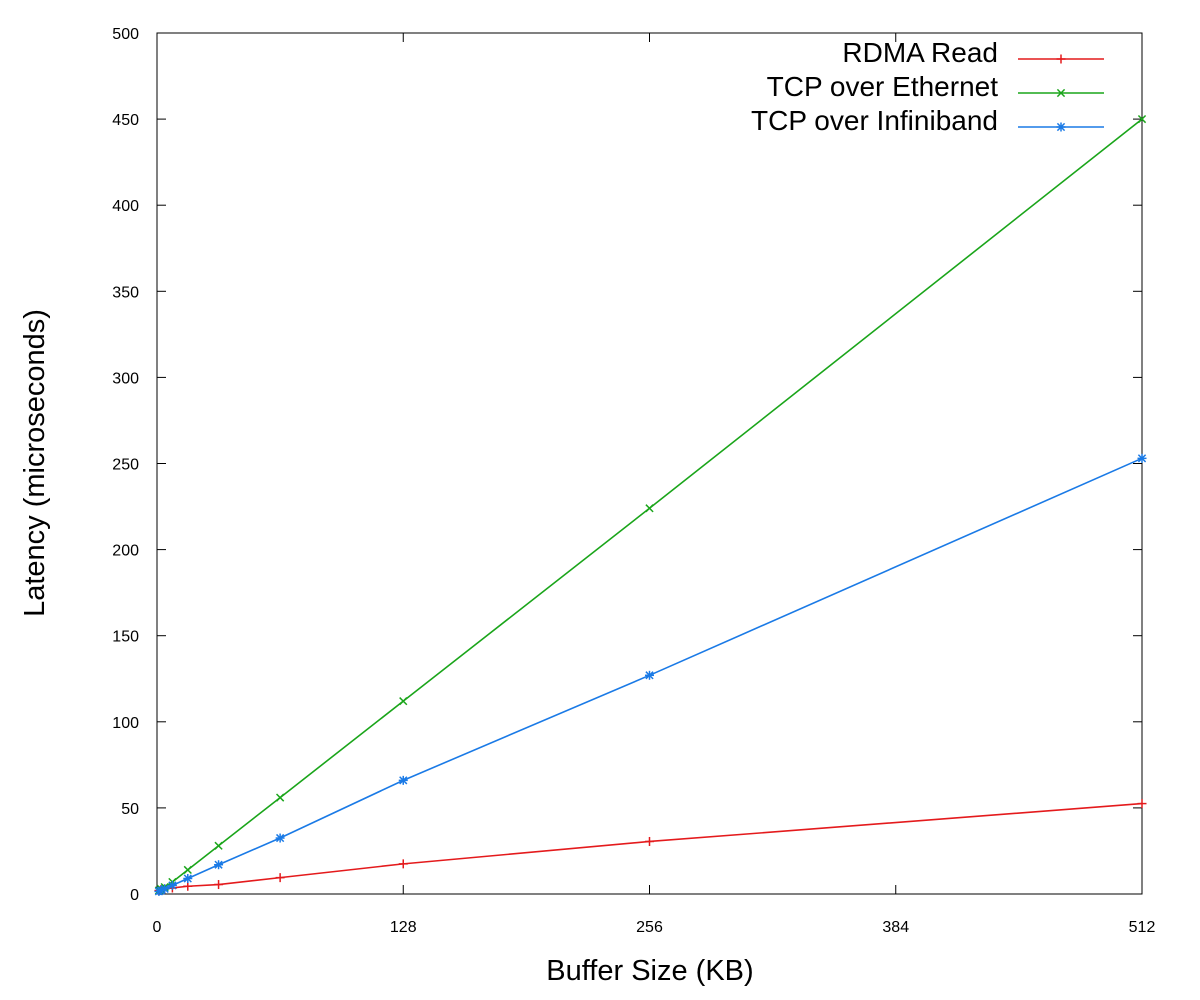 The height and width of the screenshot is (1000, 1200). What do you see at coordinates (1061, 93) in the screenshot?
I see `legend-marker-tcp-over-ethernet` at bounding box center [1061, 93].